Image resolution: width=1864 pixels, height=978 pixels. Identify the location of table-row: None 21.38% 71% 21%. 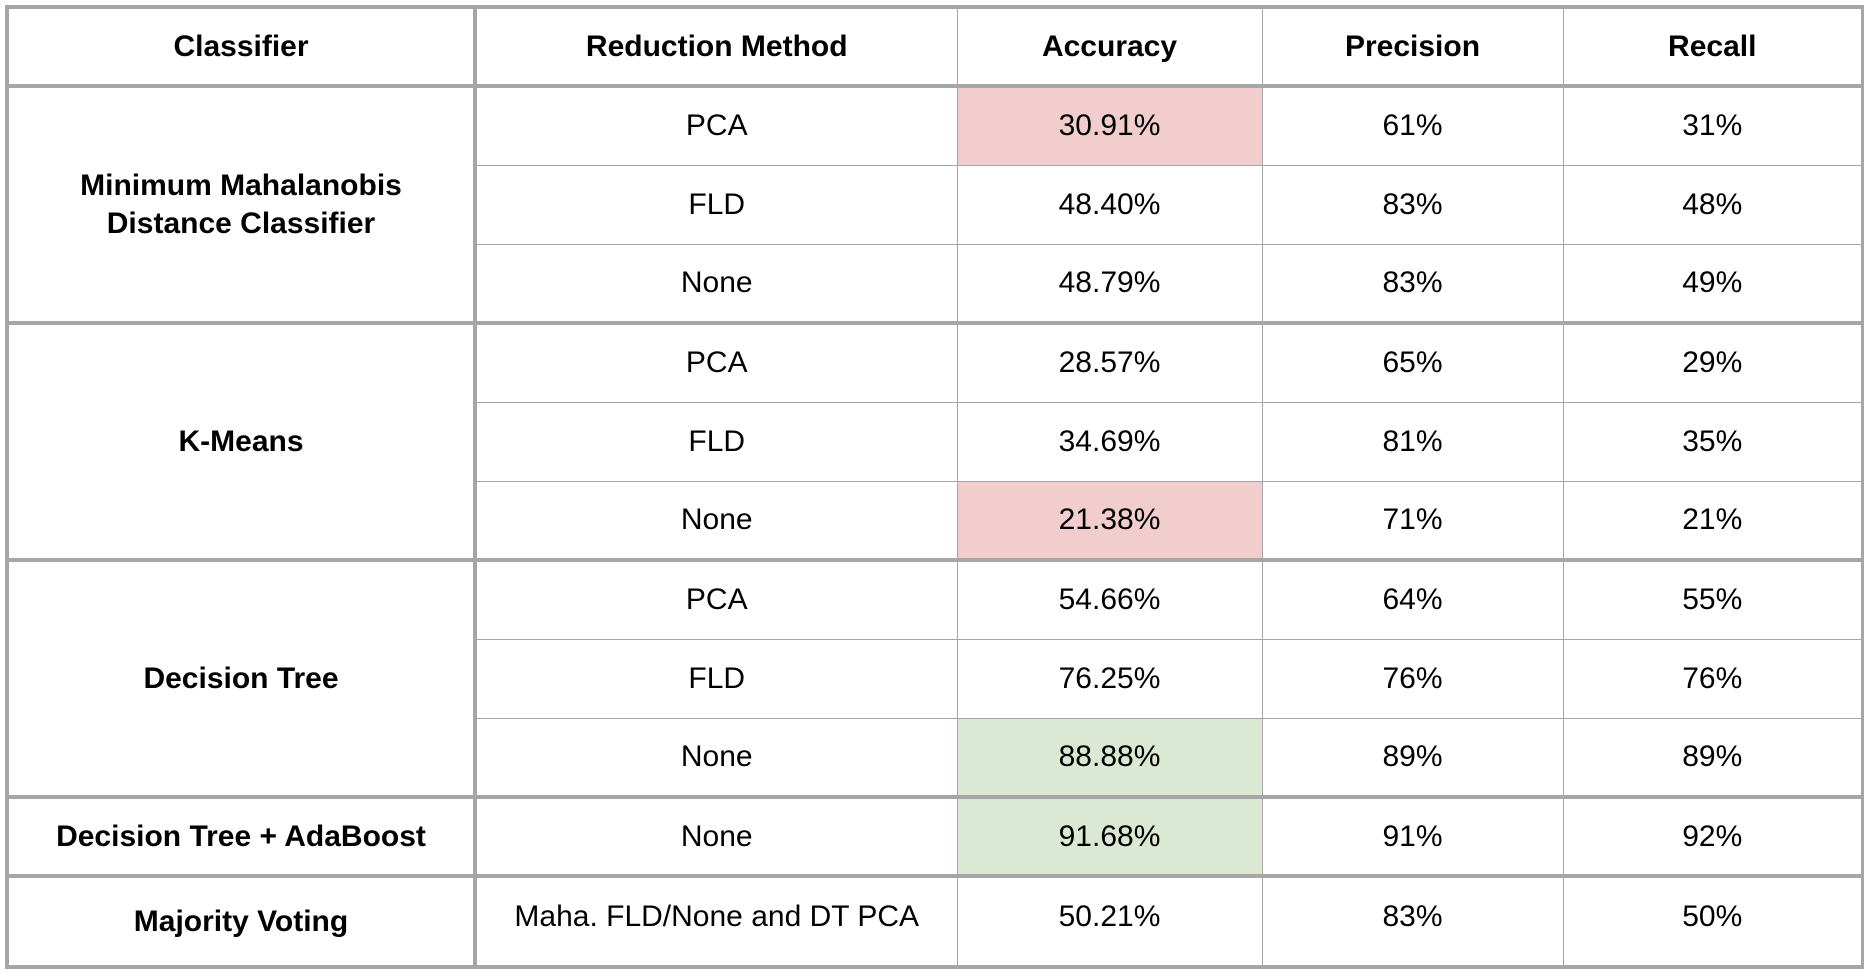
(935, 520).